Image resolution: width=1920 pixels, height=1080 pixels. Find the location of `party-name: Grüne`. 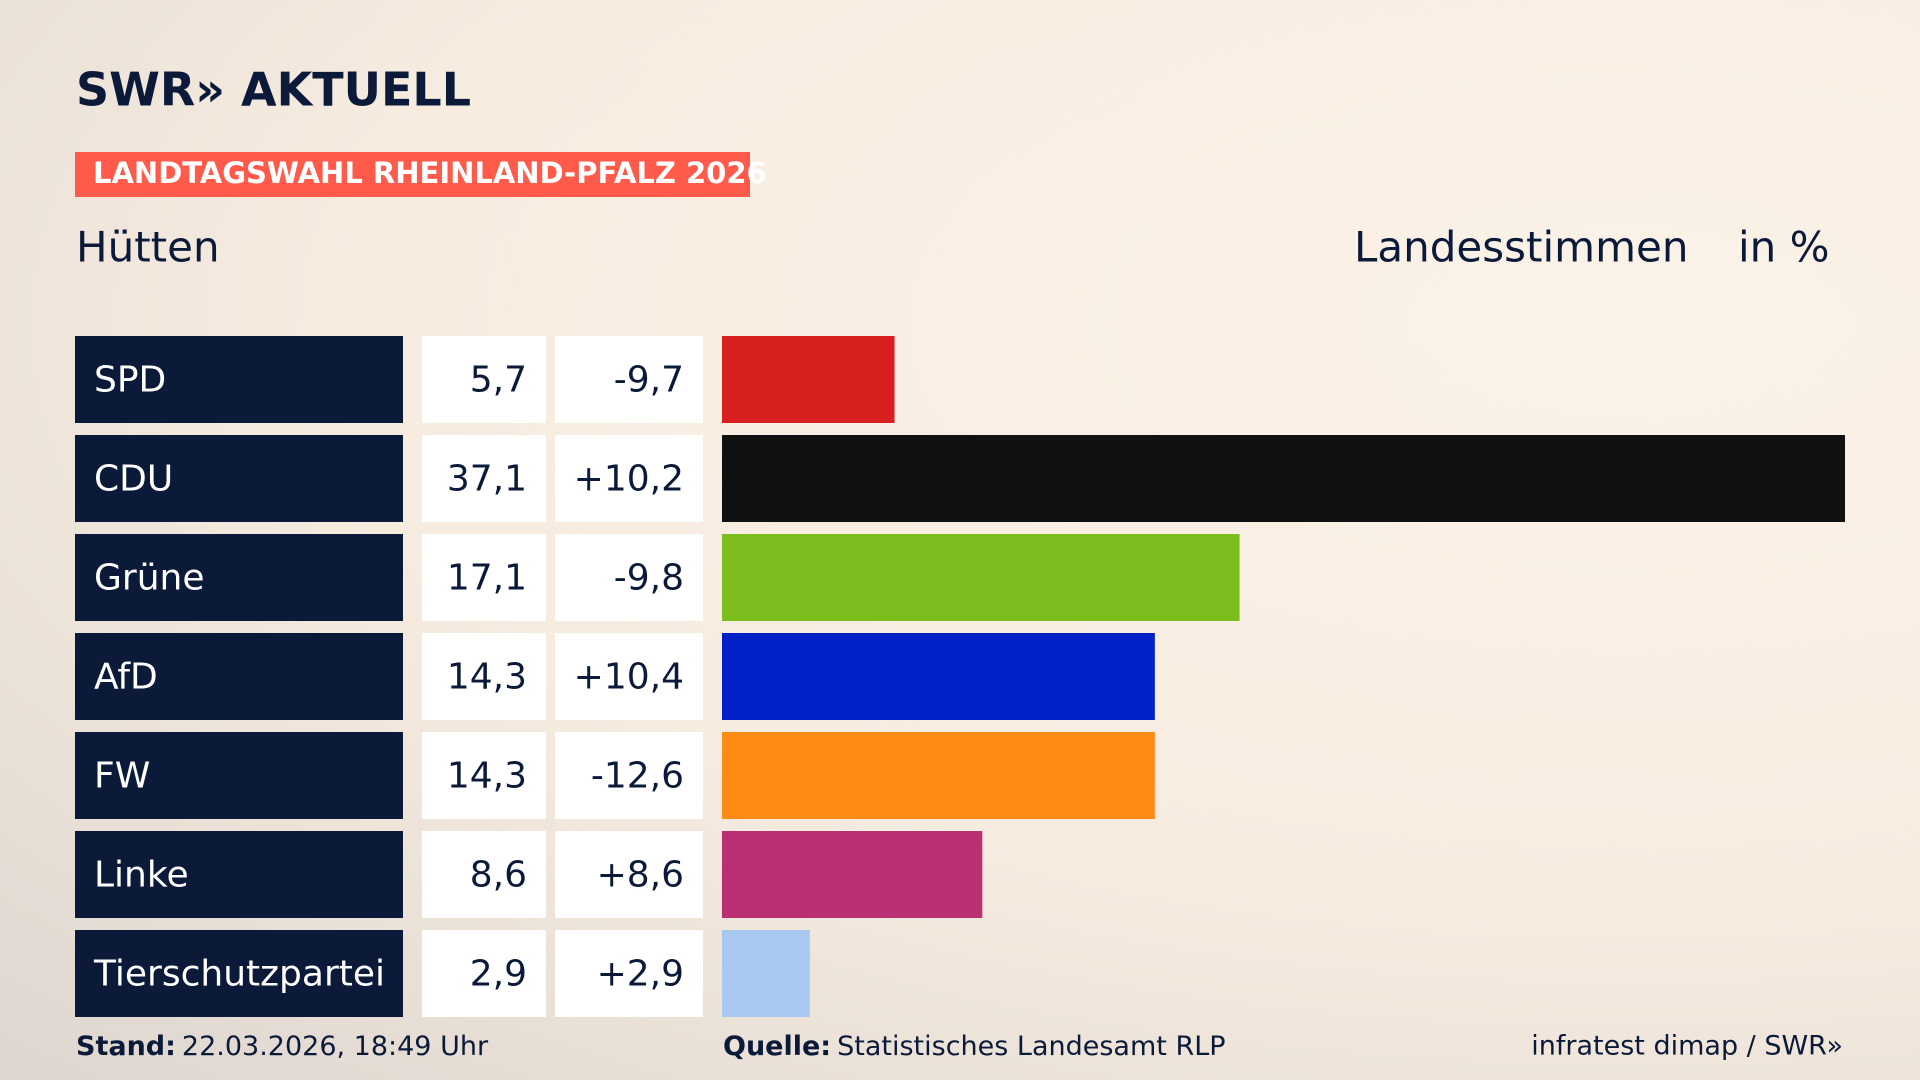

party-name: Grüne is located at coordinates (149, 578).